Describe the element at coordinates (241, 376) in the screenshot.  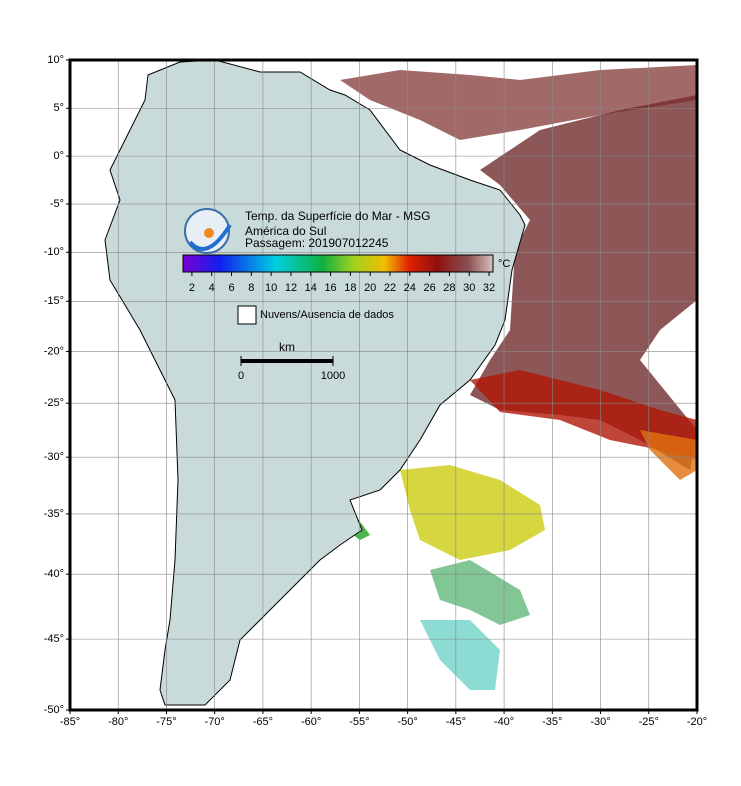
I see `scale-tick-label: 0` at that location.